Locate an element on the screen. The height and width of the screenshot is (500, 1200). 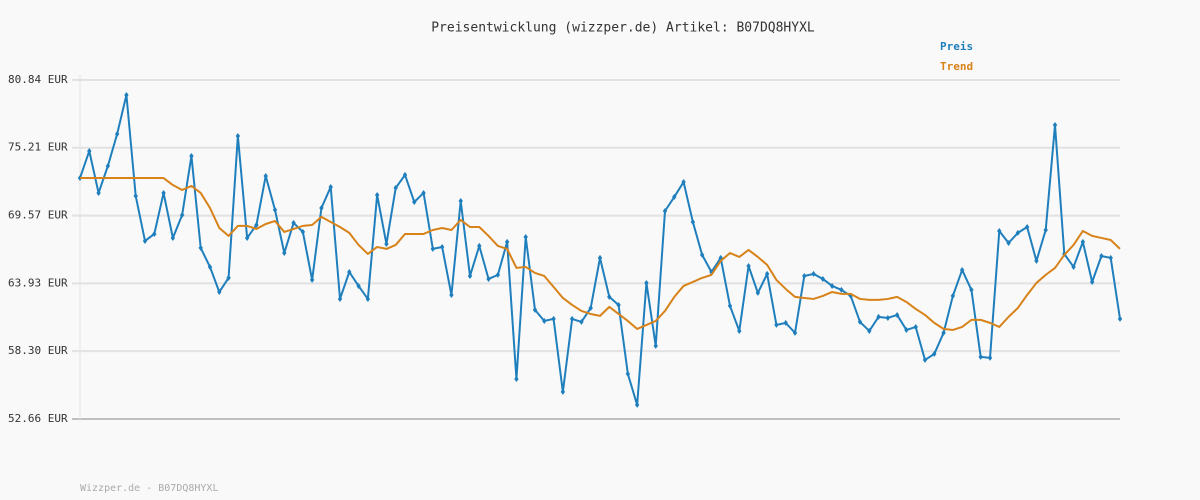
y-tick-label: 58.30 EUR is located at coordinates (38, 350).